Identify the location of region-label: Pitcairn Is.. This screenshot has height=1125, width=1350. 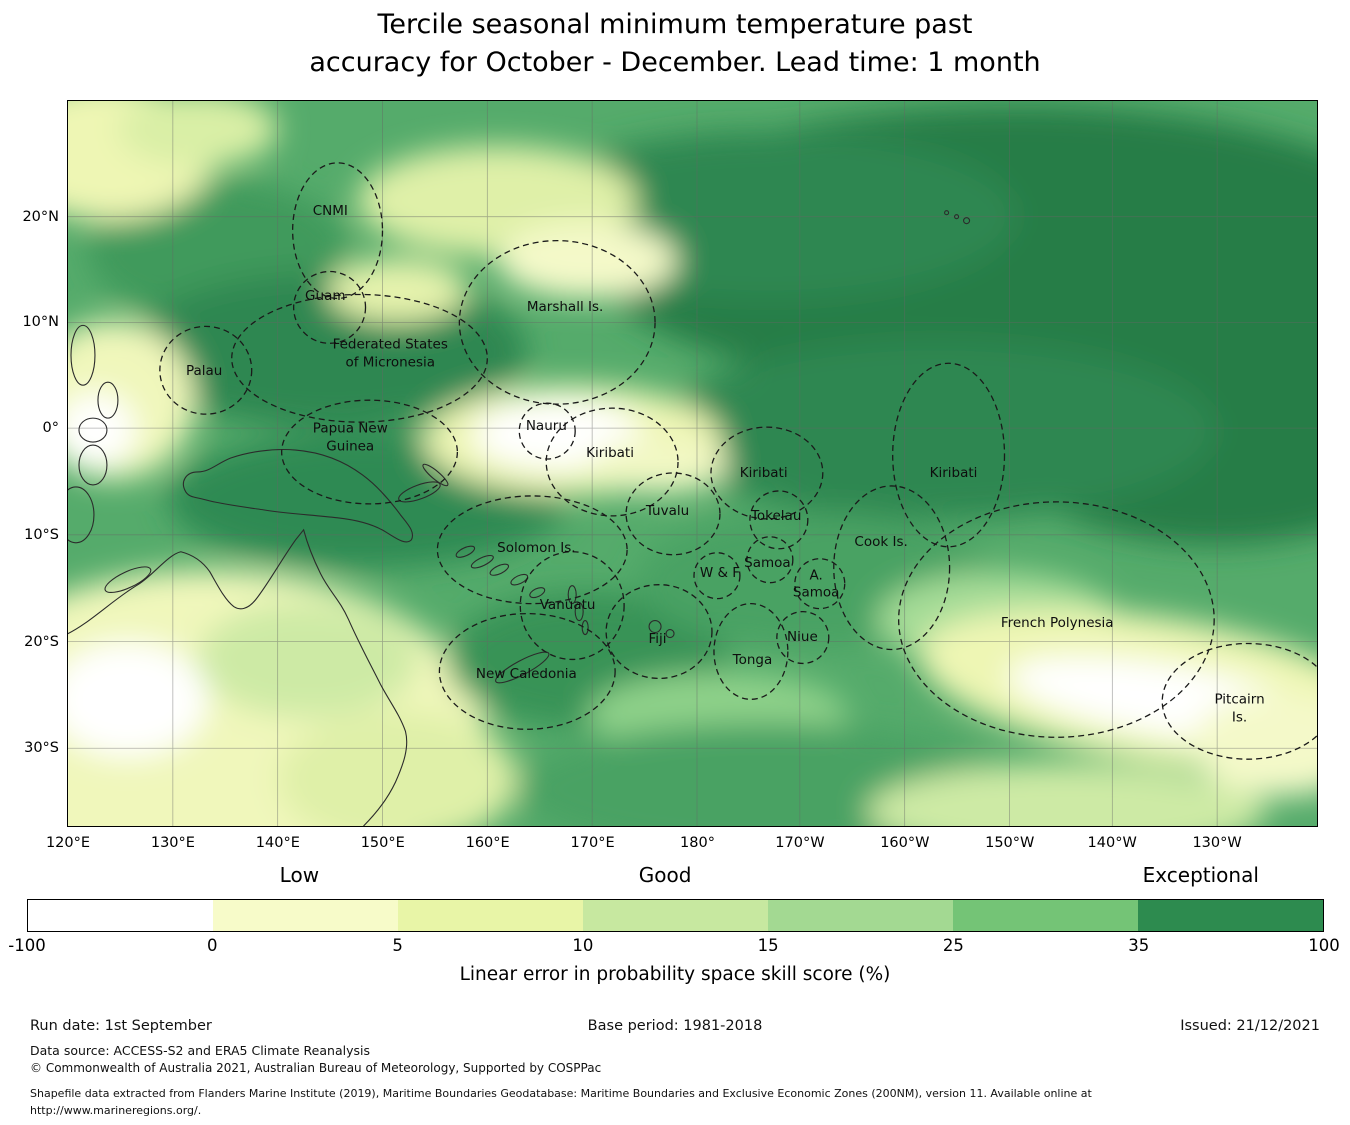
(1239, 708).